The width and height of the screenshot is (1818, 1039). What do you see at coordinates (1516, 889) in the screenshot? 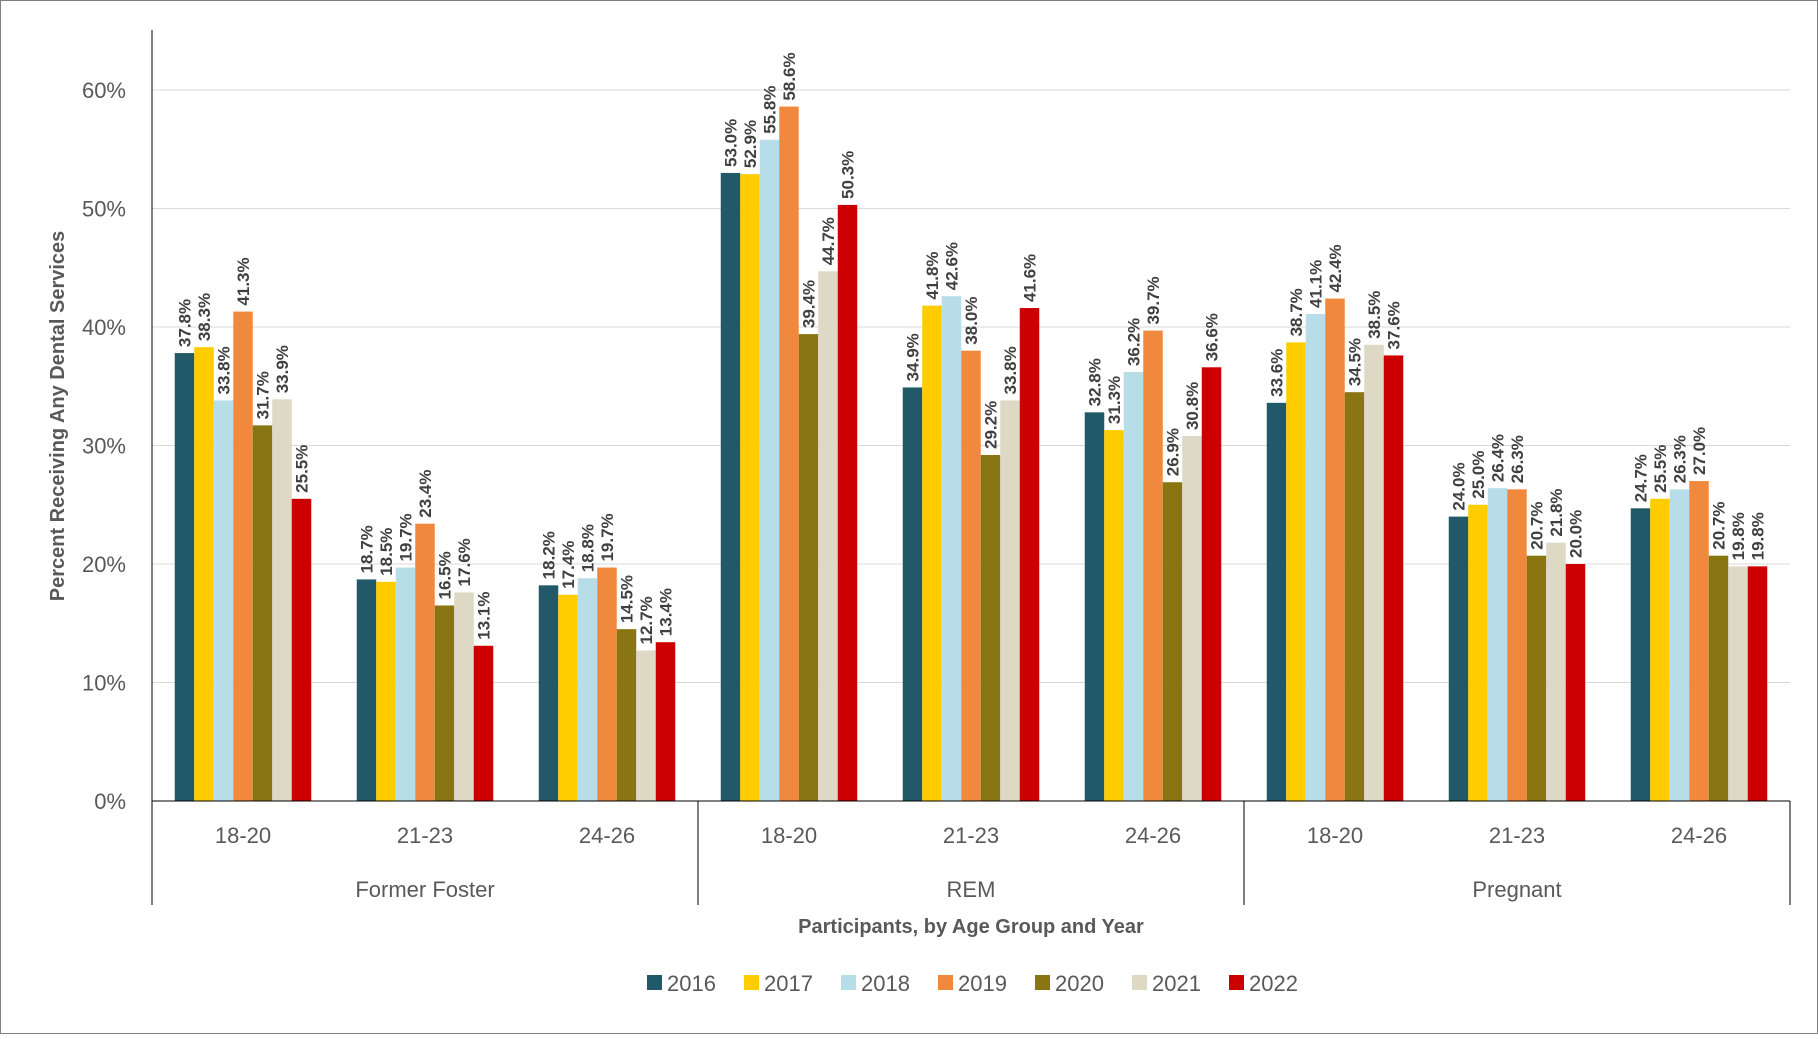
I see `group-label: Pregnant` at bounding box center [1516, 889].